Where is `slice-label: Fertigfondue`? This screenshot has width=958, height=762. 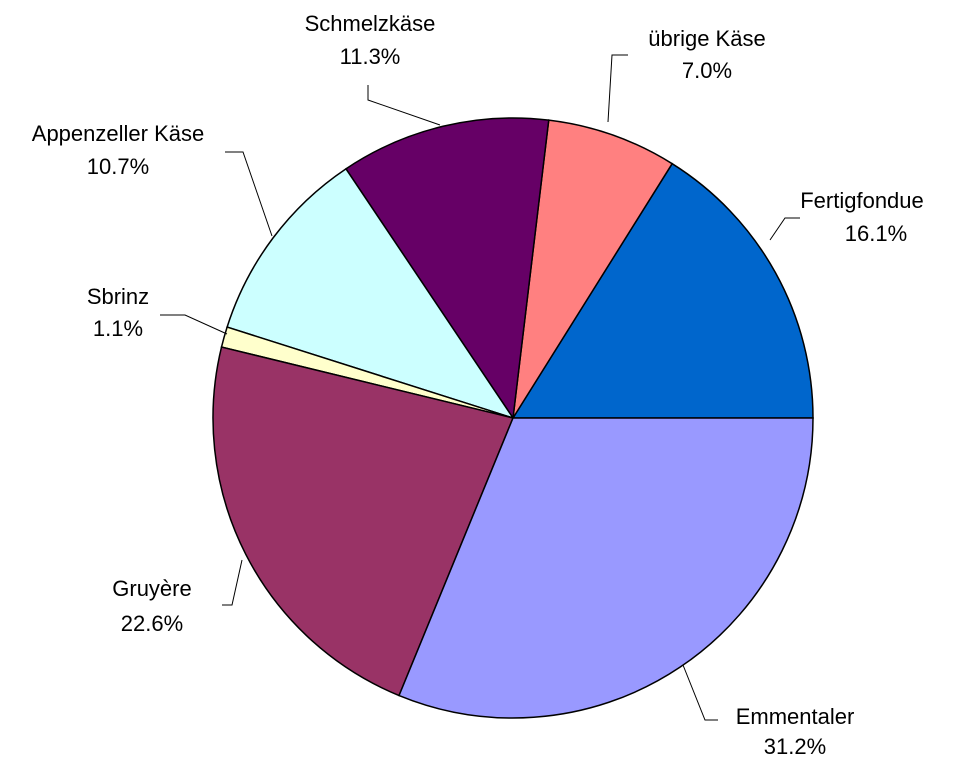
slice-label: Fertigfondue is located at coordinates (862, 200).